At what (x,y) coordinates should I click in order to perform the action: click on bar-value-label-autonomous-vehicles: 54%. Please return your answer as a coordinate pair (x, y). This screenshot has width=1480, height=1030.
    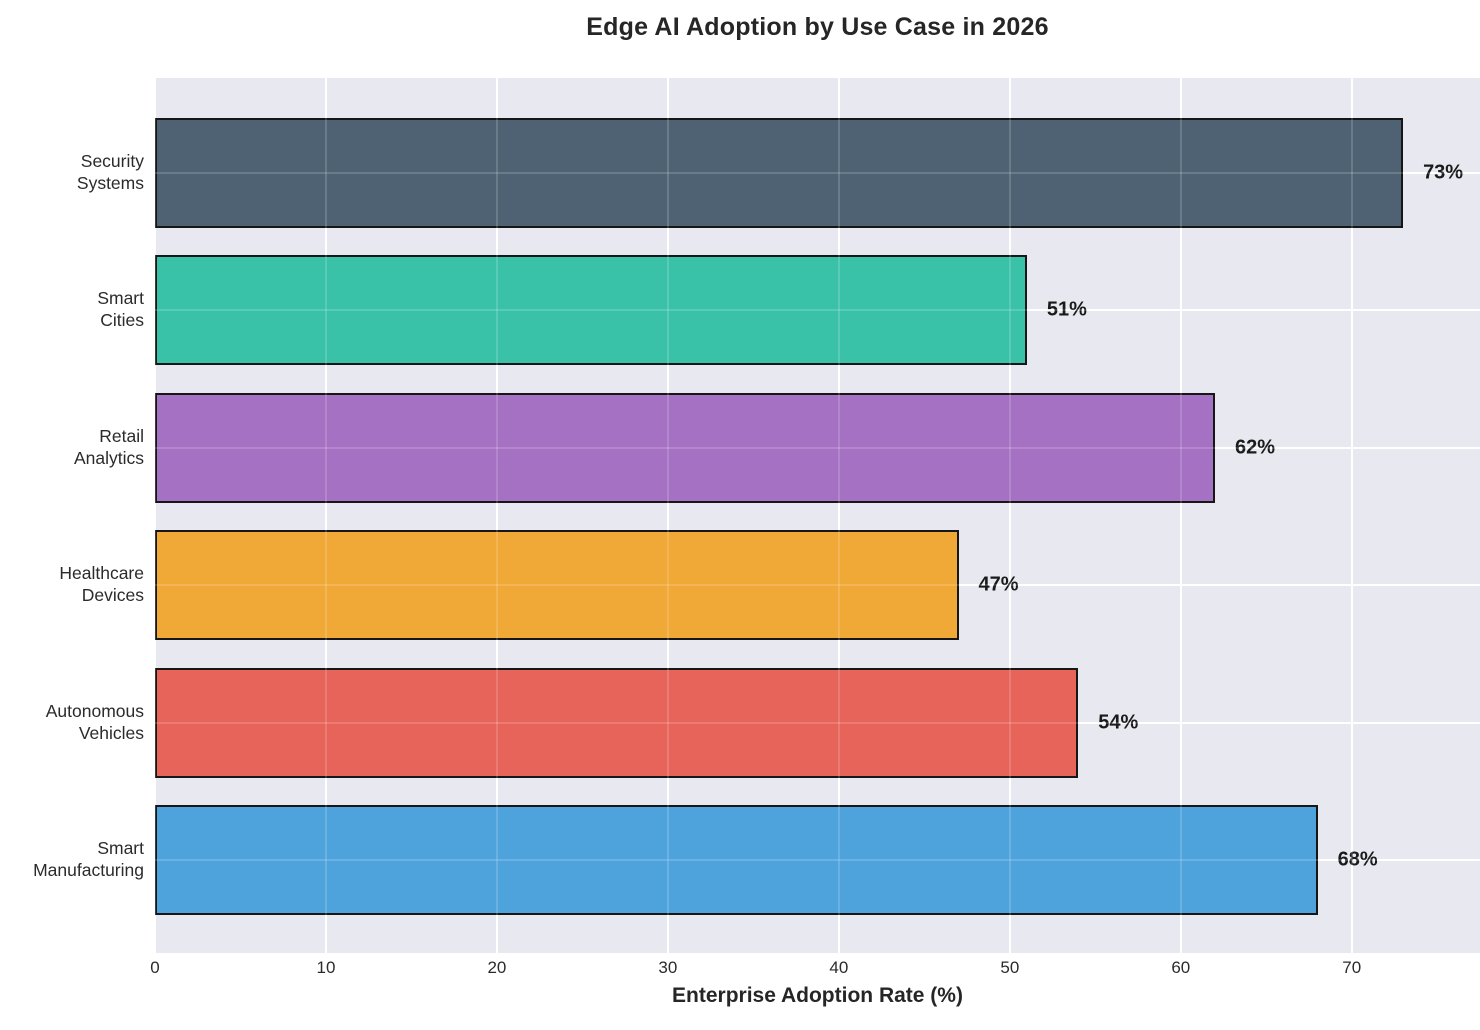
    Looking at the image, I should click on (1118, 722).